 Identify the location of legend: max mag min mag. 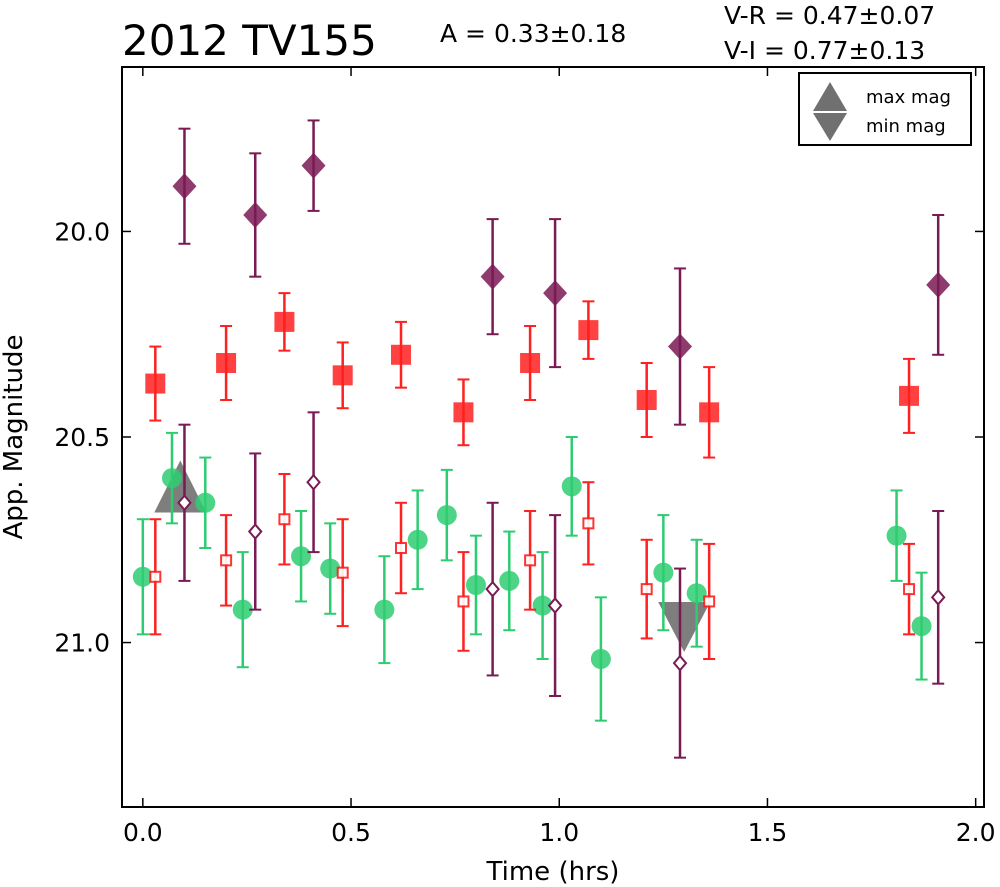
(885, 109).